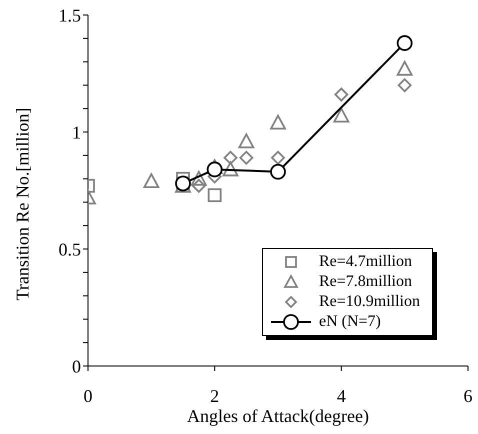  I want to click on x-tick-label: 6, so click(468, 396).